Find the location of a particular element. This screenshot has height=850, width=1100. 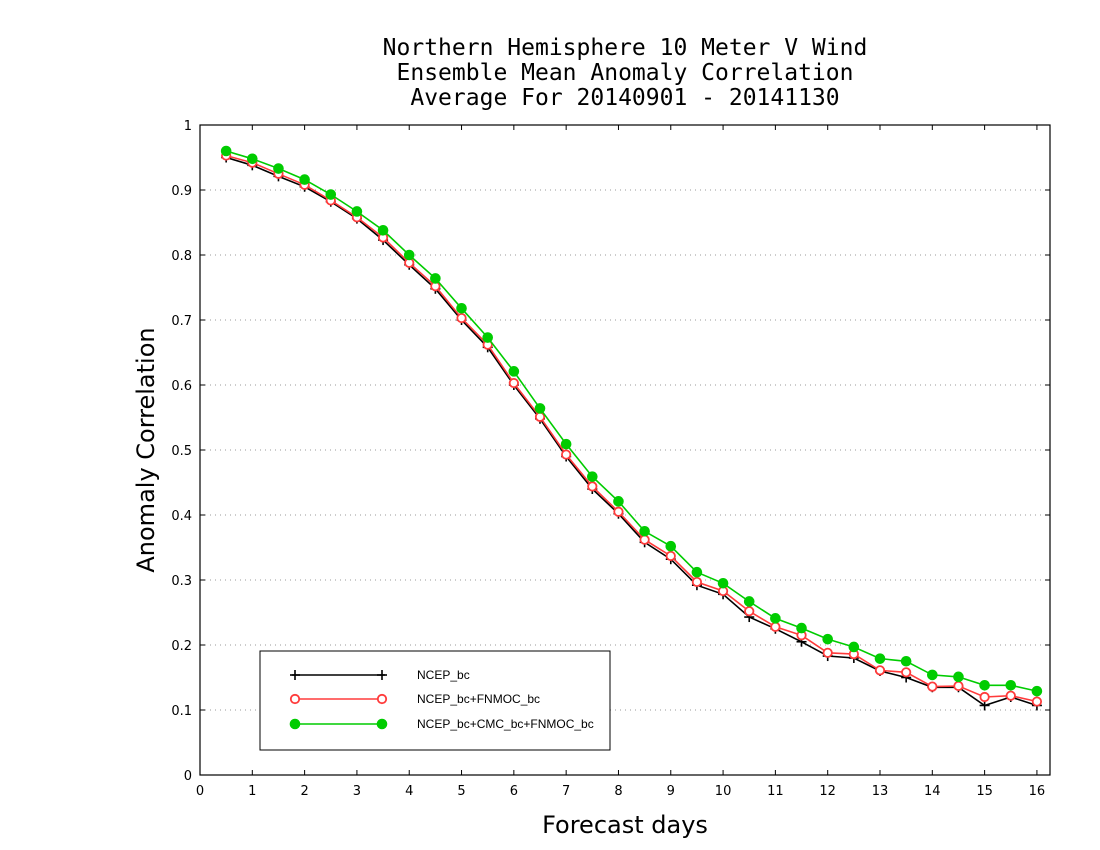

legend-entry: NCEP_bc+FNMOC_bc is located at coordinates (414, 699).